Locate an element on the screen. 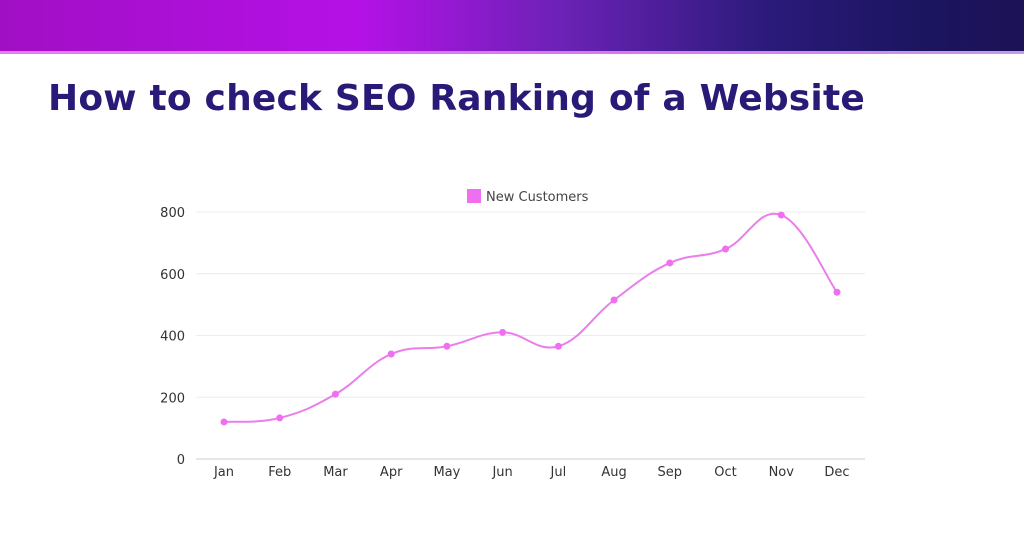  x-tick-label: Feb is located at coordinates (279, 472).